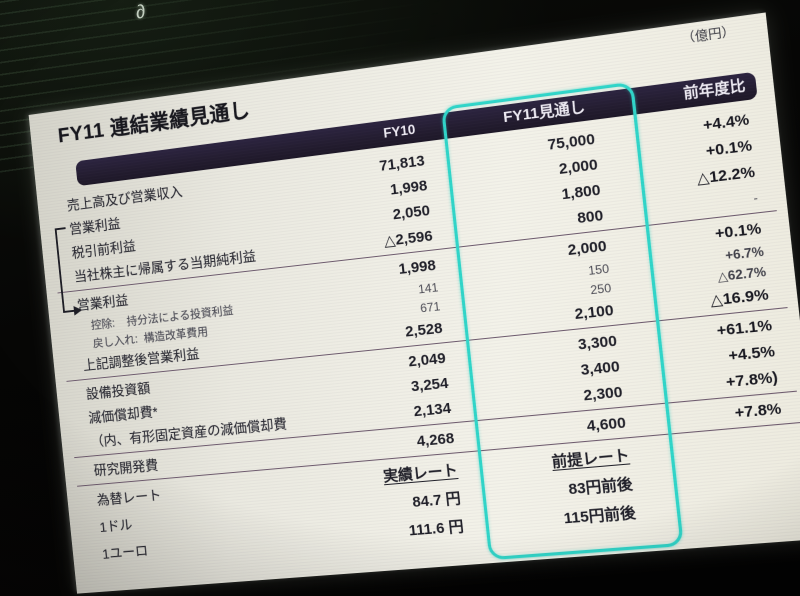  Describe the element at coordinates (758, 410) in the screenshot. I see `yoy-value: +7.8%` at that location.